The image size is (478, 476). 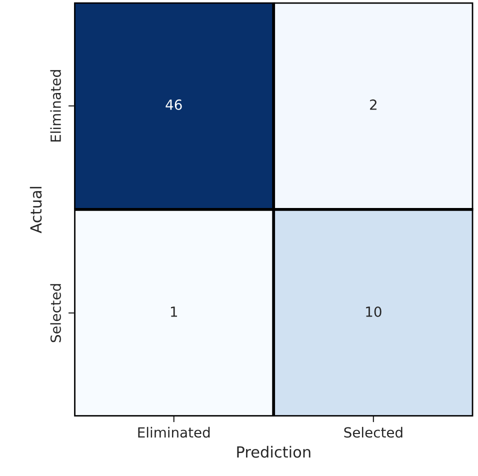 I want to click on data-label: 46, so click(x=174, y=104).